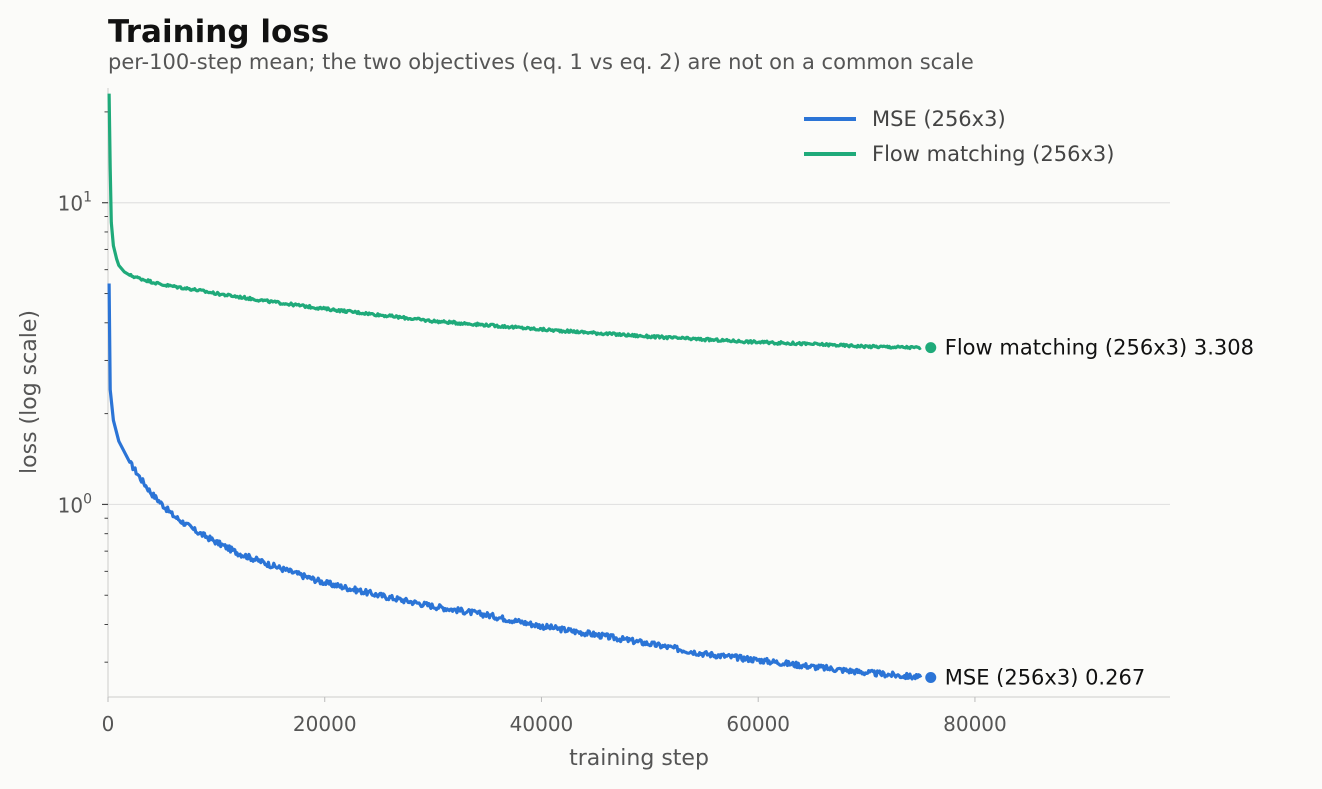 This screenshot has width=1322, height=789. Describe the element at coordinates (975, 724) in the screenshot. I see `x-tick-label: 80000` at that location.